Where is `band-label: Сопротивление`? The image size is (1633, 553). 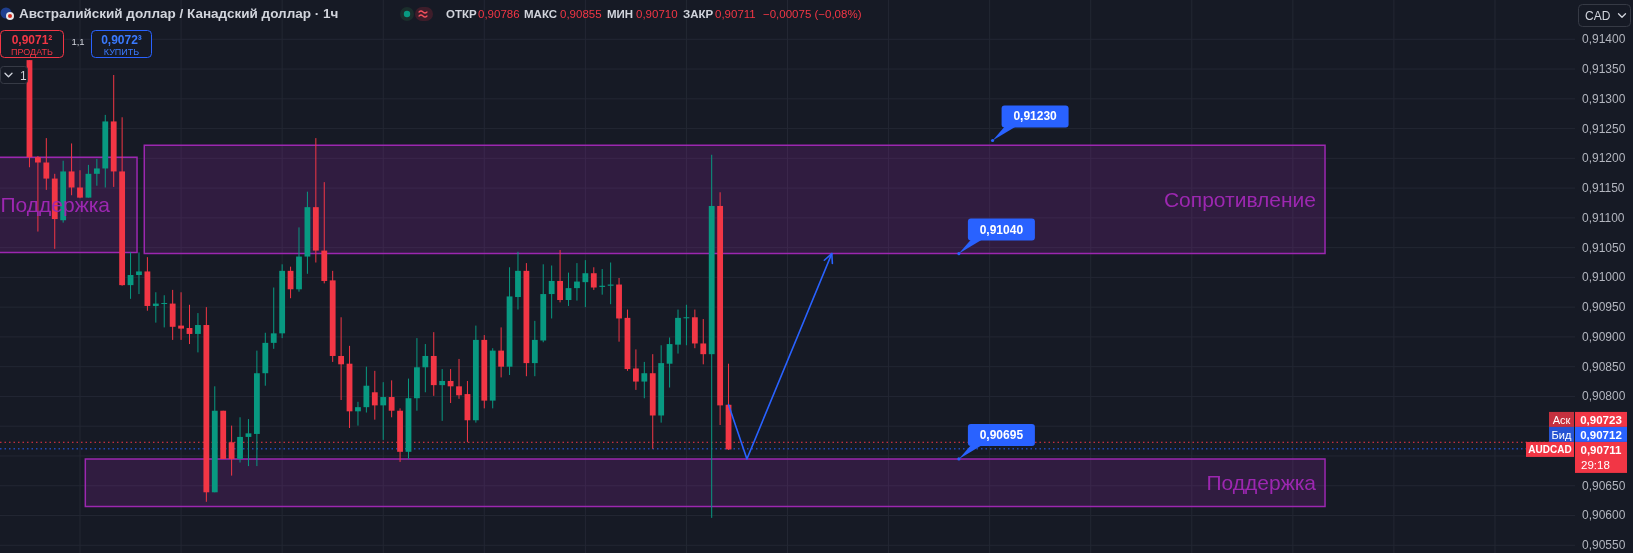 band-label: Сопротивление is located at coordinates (1240, 199).